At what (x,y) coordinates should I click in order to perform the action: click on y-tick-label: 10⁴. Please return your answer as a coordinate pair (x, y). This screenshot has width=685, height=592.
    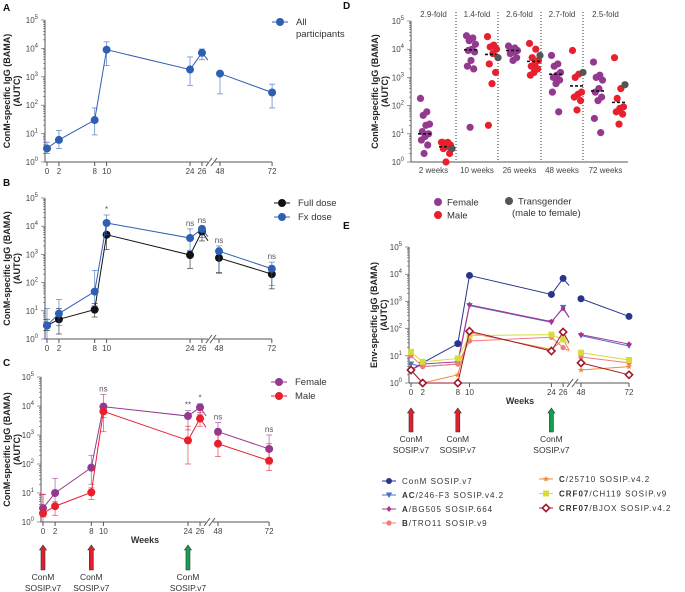
    Looking at the image, I should click on (396, 274).